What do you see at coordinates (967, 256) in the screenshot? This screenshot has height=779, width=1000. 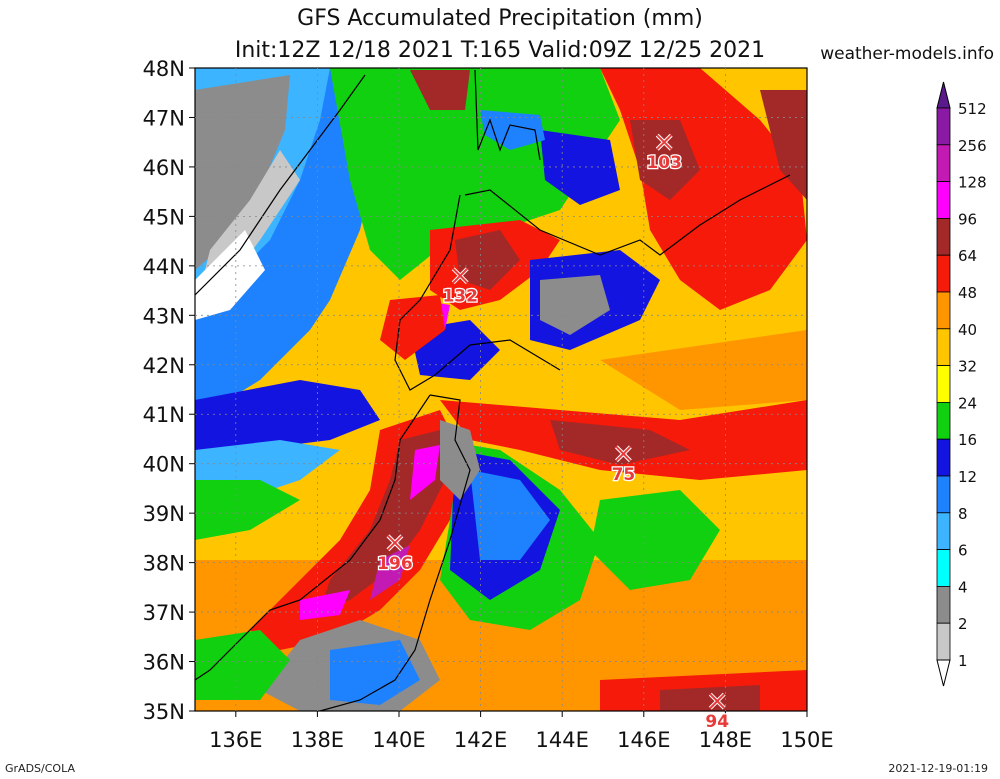 I see `legend-level-label: 64` at bounding box center [967, 256].